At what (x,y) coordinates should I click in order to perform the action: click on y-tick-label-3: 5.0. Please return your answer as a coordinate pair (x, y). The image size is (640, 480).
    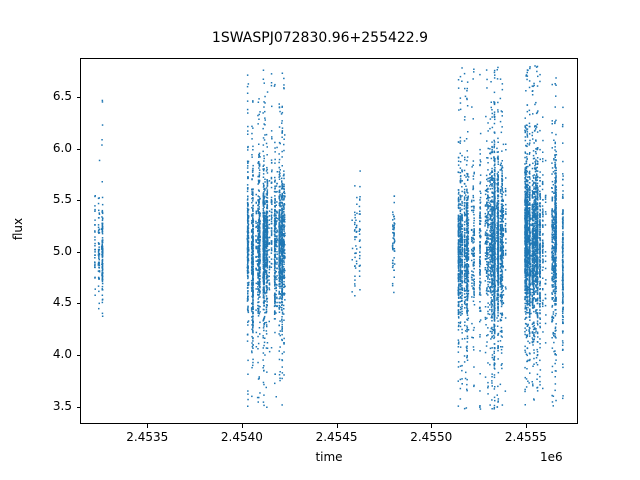
    Looking at the image, I should click on (62, 250).